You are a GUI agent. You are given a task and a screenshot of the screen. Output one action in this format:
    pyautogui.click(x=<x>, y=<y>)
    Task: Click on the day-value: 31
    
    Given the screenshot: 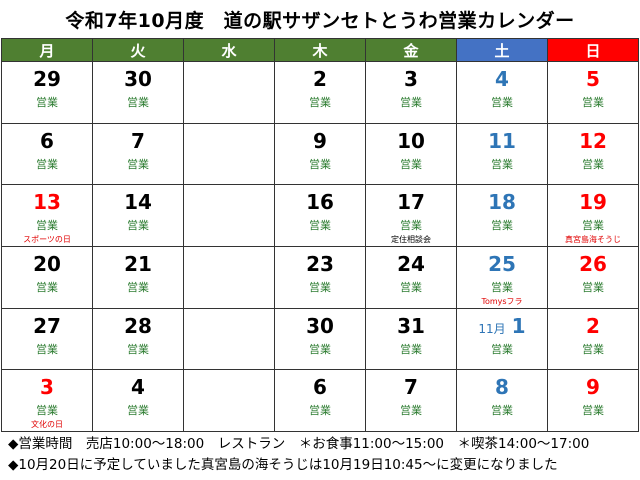 What is the action you would take?
    pyautogui.click(x=411, y=325)
    